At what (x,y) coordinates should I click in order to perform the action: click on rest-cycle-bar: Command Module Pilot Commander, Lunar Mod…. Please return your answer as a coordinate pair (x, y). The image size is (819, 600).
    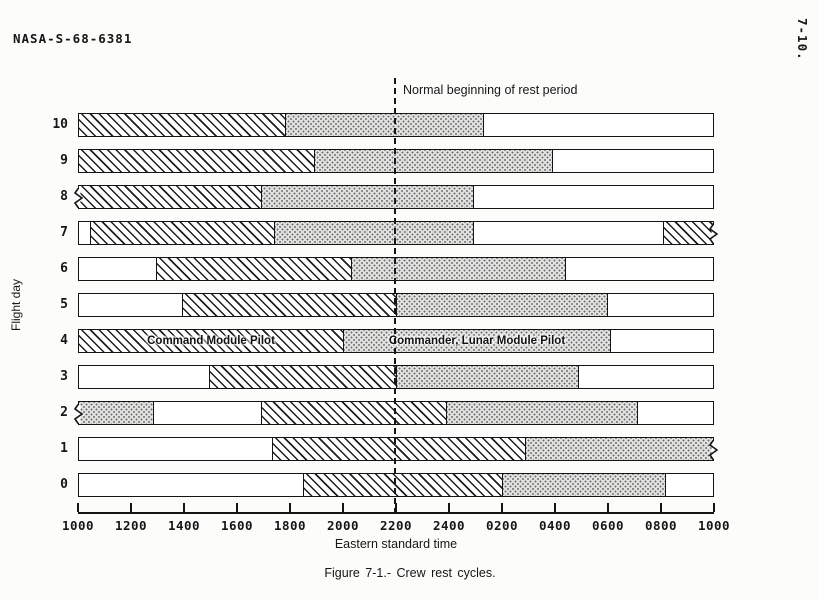
    Looking at the image, I should click on (396, 341).